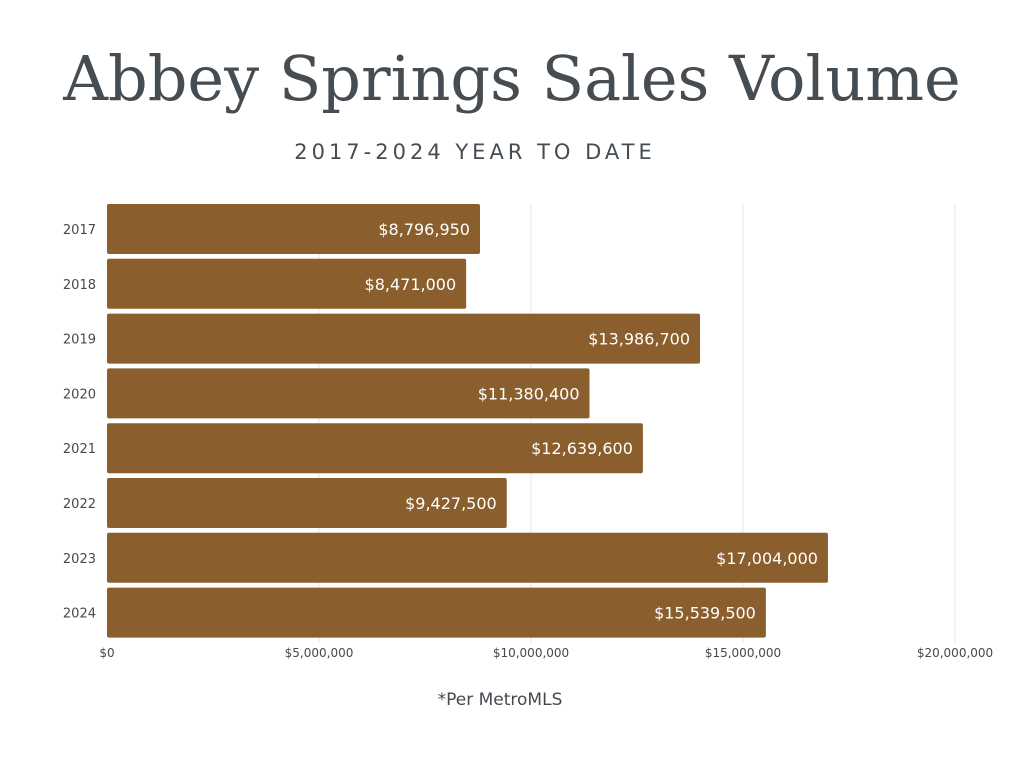  Describe the element at coordinates (582, 448) in the screenshot. I see `bar-value-label: $12,639,600` at that location.